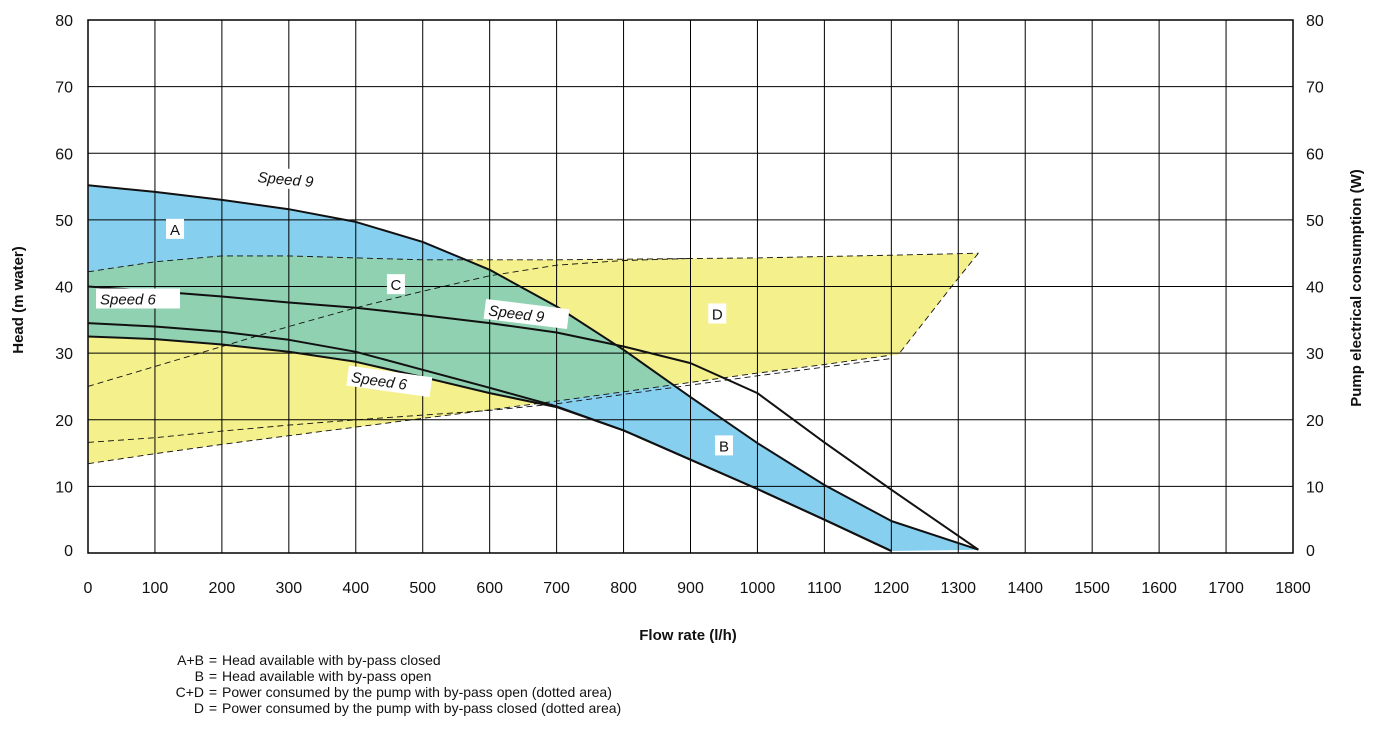 The image size is (1379, 738). What do you see at coordinates (1310, 551) in the screenshot?
I see `y2-tick-label: 0` at bounding box center [1310, 551].